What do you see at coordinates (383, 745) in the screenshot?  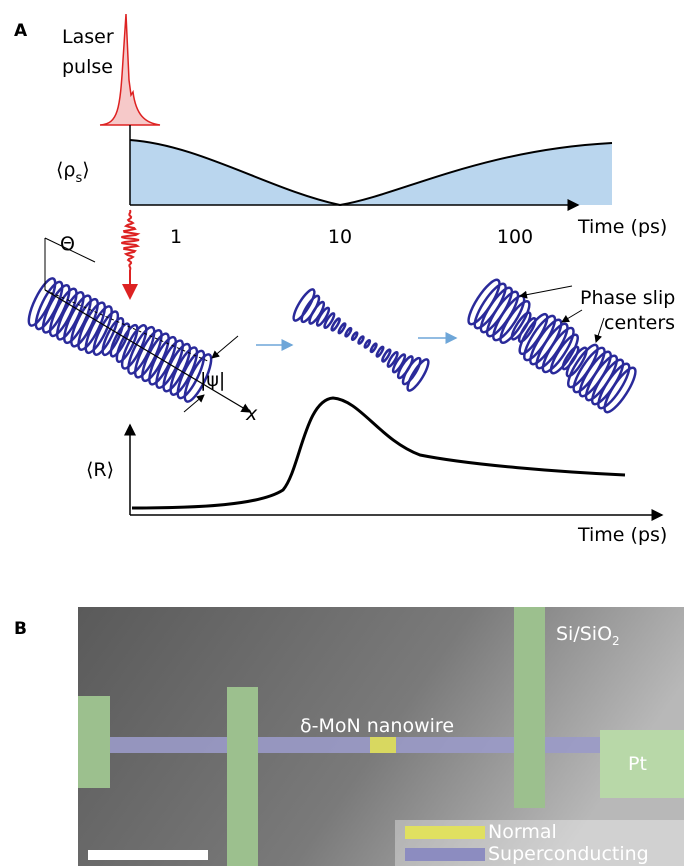 I see `normal-region` at bounding box center [383, 745].